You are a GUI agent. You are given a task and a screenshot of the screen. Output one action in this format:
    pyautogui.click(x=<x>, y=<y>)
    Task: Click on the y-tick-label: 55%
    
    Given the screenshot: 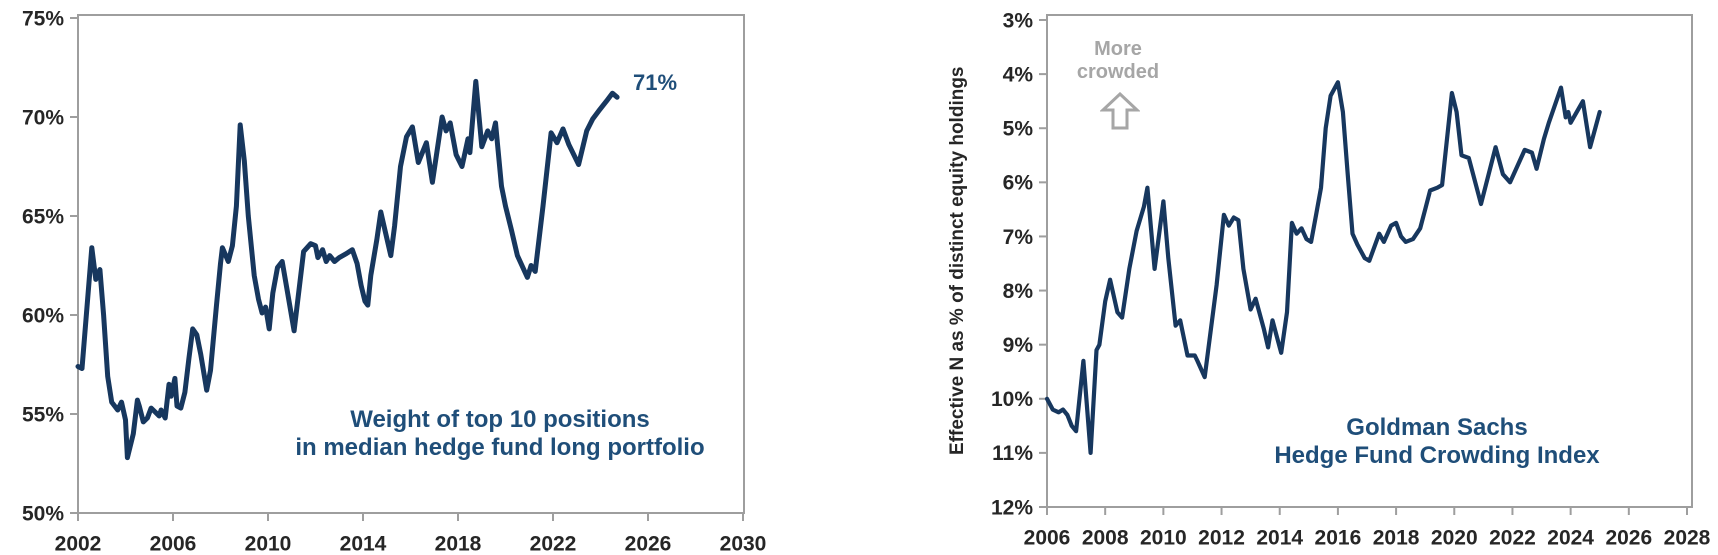 What is the action you would take?
    pyautogui.click(x=43, y=414)
    